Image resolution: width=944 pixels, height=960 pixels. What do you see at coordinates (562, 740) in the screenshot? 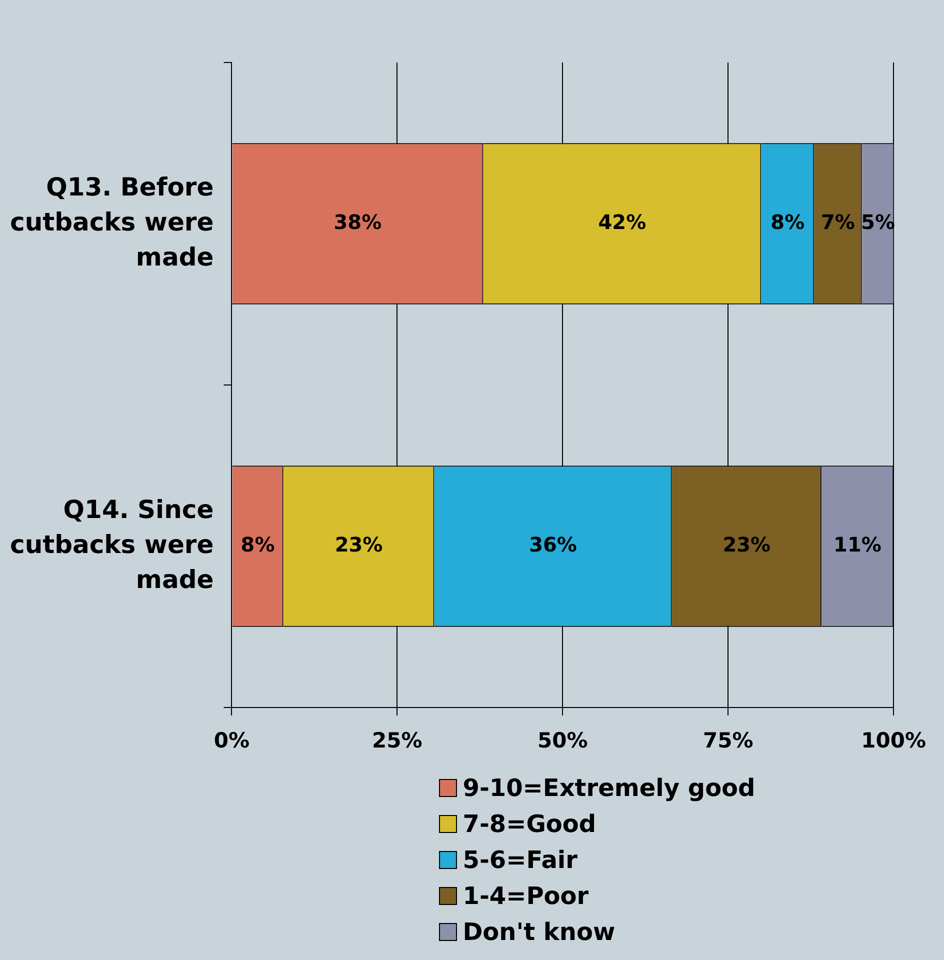
I see `x-tick-label: 50%` at bounding box center [562, 740].